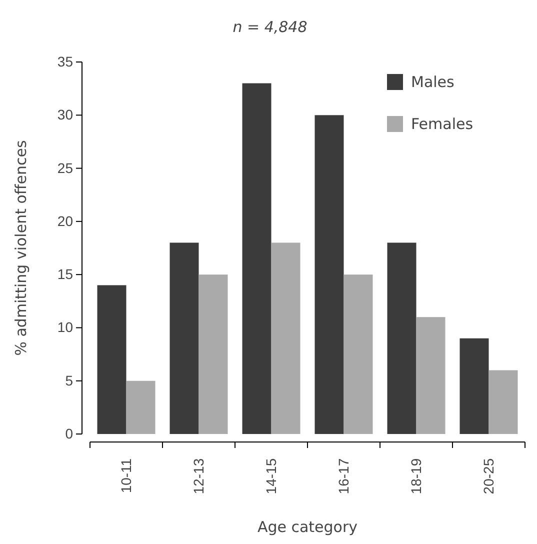 The image size is (537, 544). I want to click on x-tick-label: 14-15, so click(271, 476).